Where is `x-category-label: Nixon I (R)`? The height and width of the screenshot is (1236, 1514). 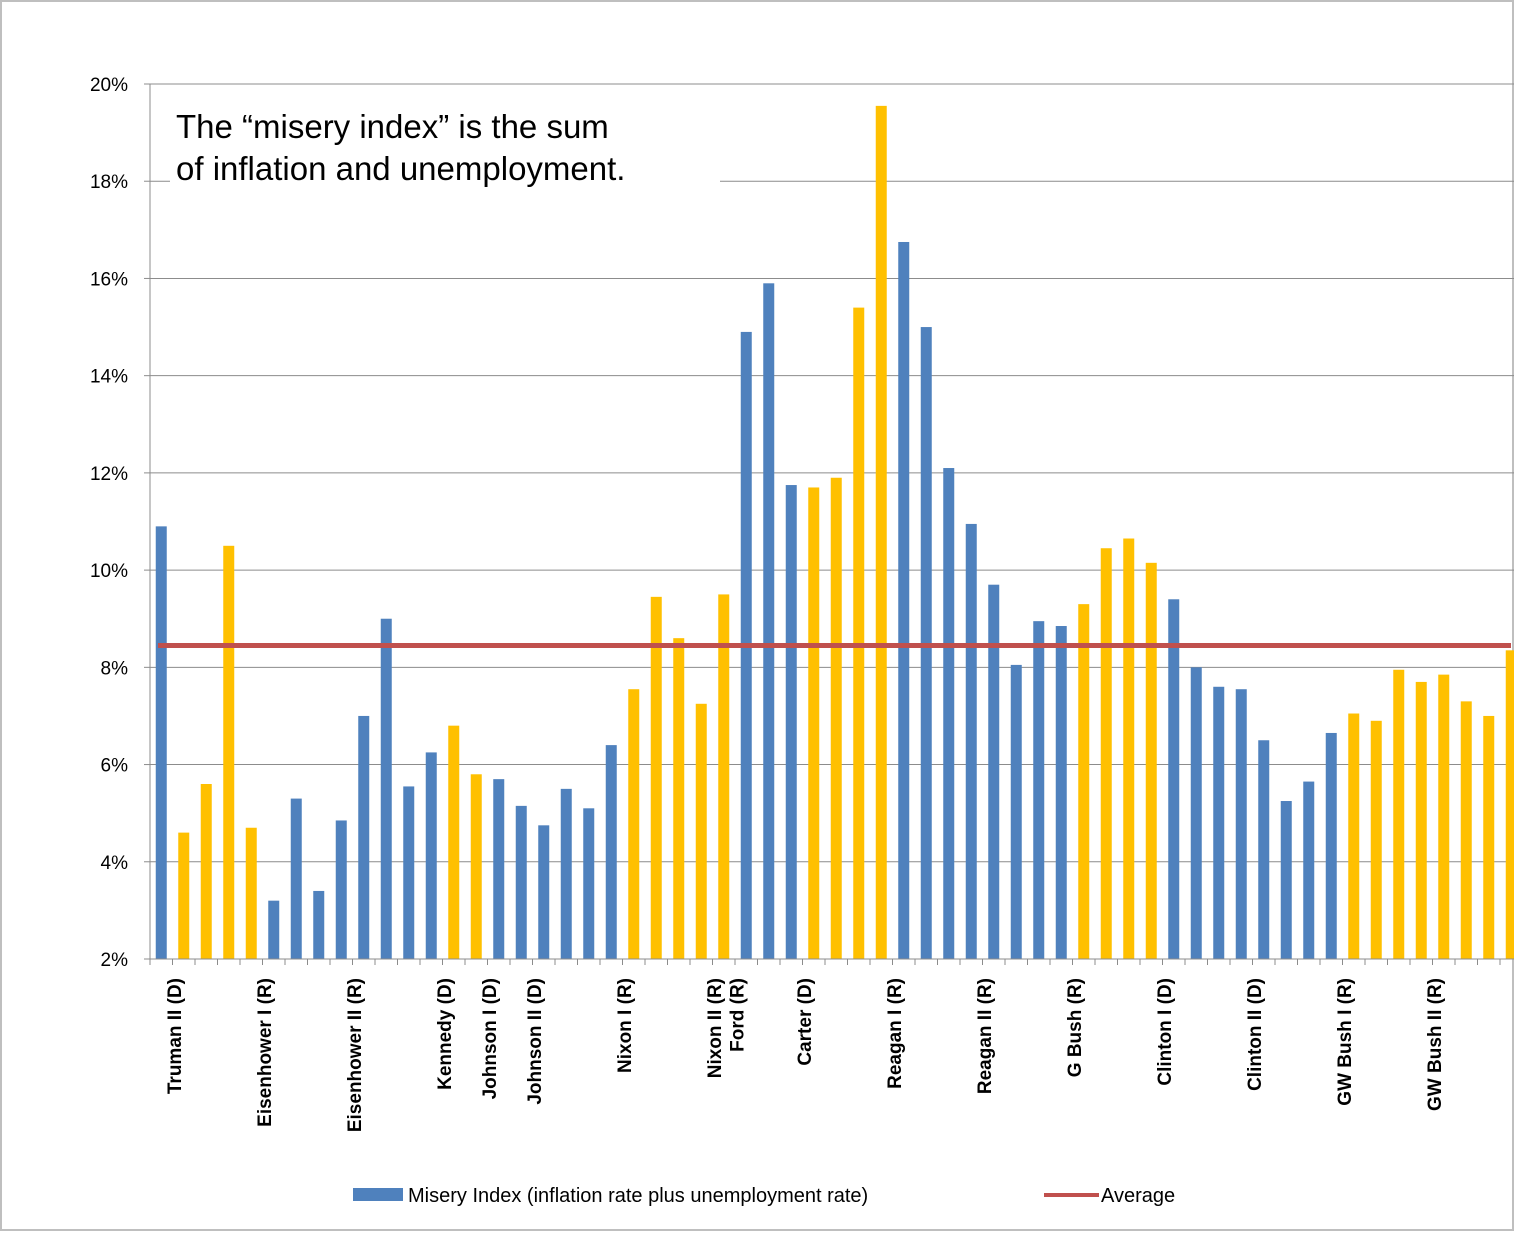 x-category-label: Nixon I (R) is located at coordinates (625, 1025).